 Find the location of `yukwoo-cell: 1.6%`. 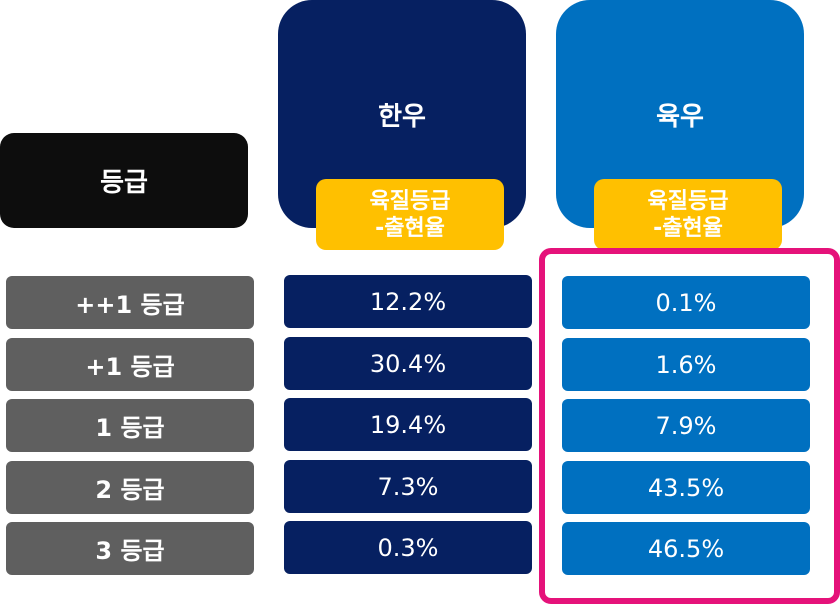

yukwoo-cell: 1.6% is located at coordinates (686, 364).